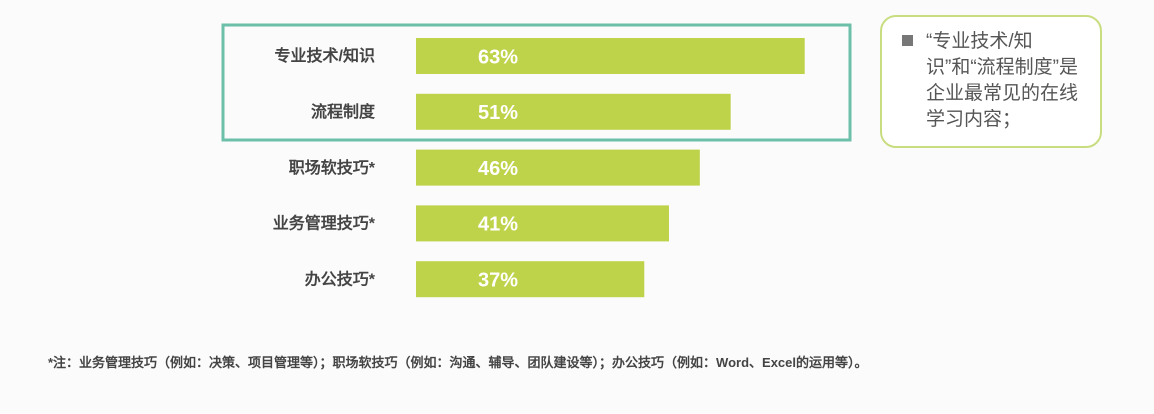  What do you see at coordinates (1002, 80) in the screenshot?
I see `annotation: “专业技术/知识”和“流程制度”是企业最常见的在线学习内容；` at bounding box center [1002, 80].